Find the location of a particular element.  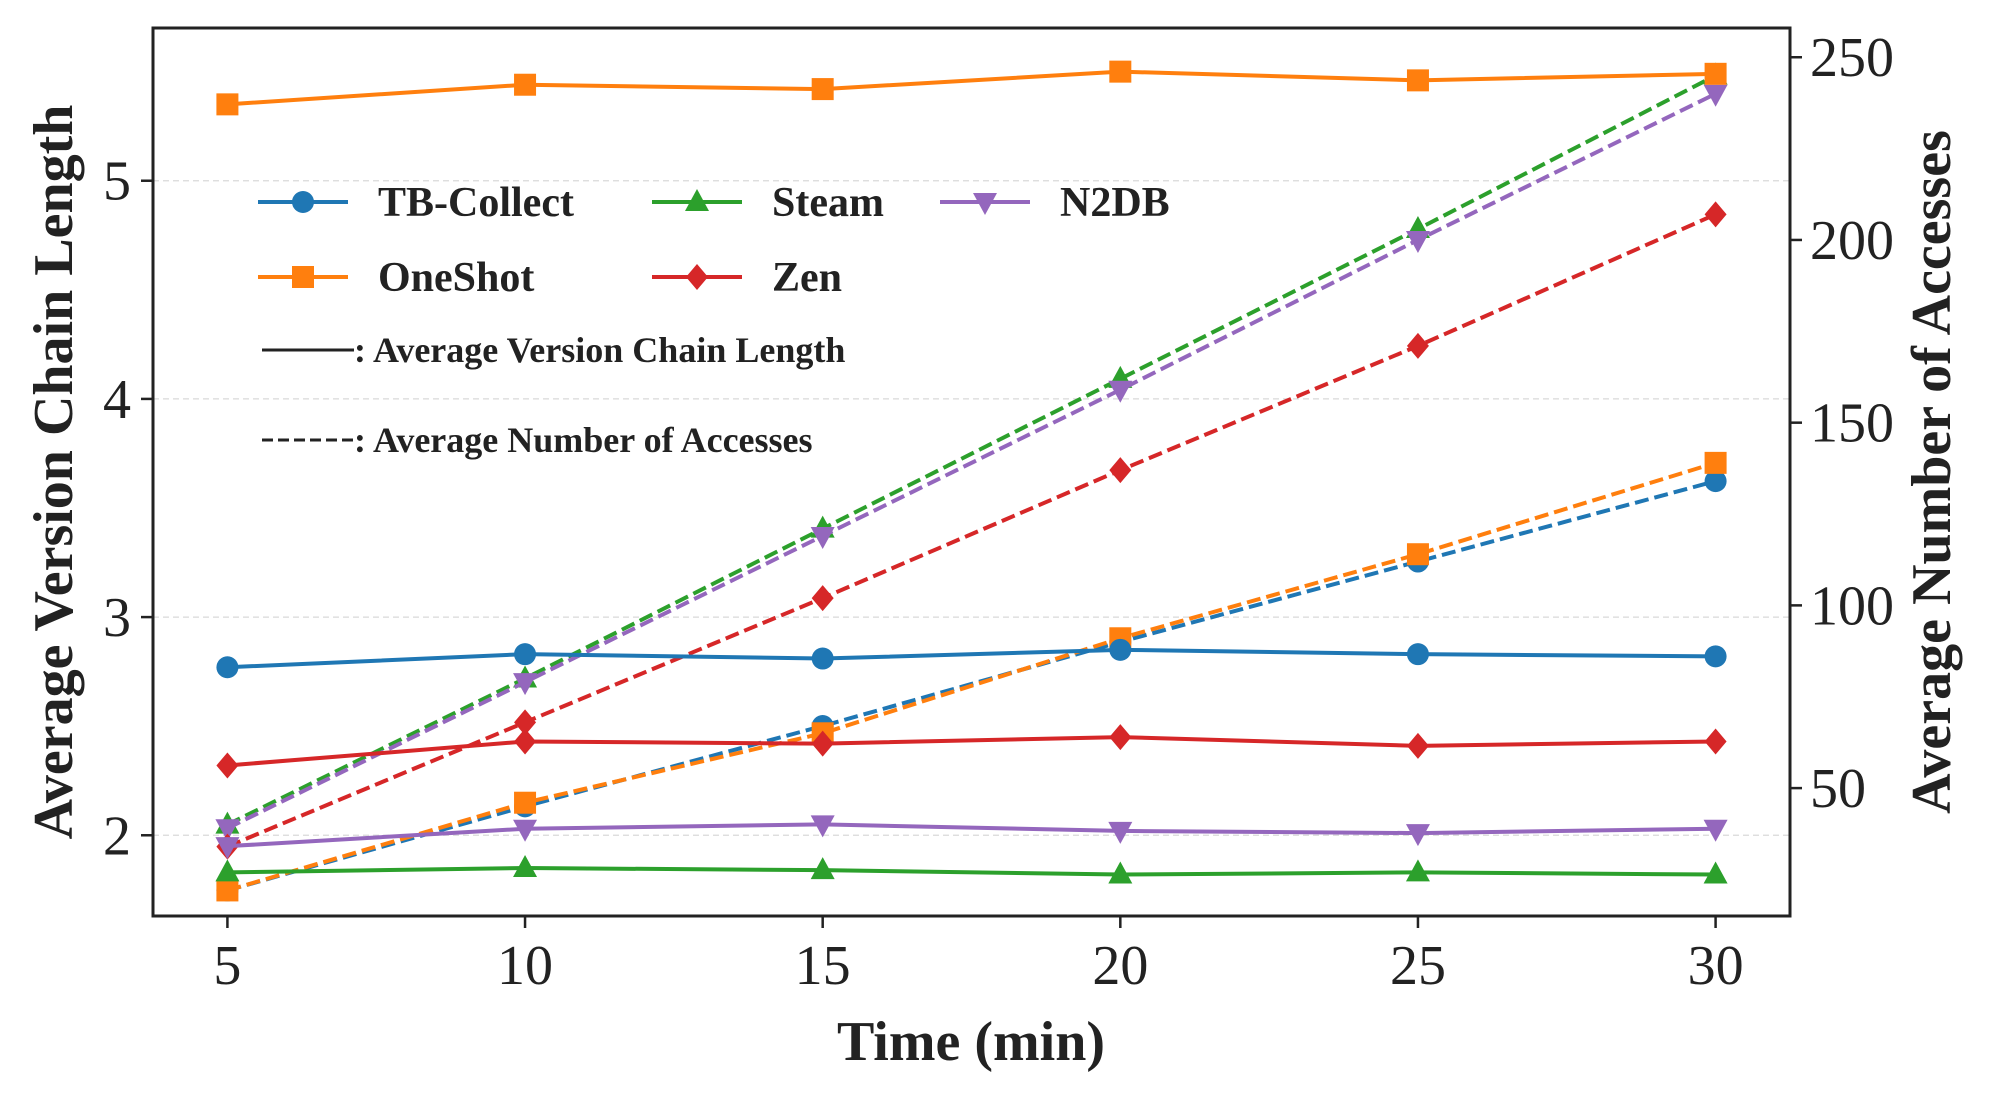

y-right-tick-label-200: 200 is located at coordinates (1852, 241).